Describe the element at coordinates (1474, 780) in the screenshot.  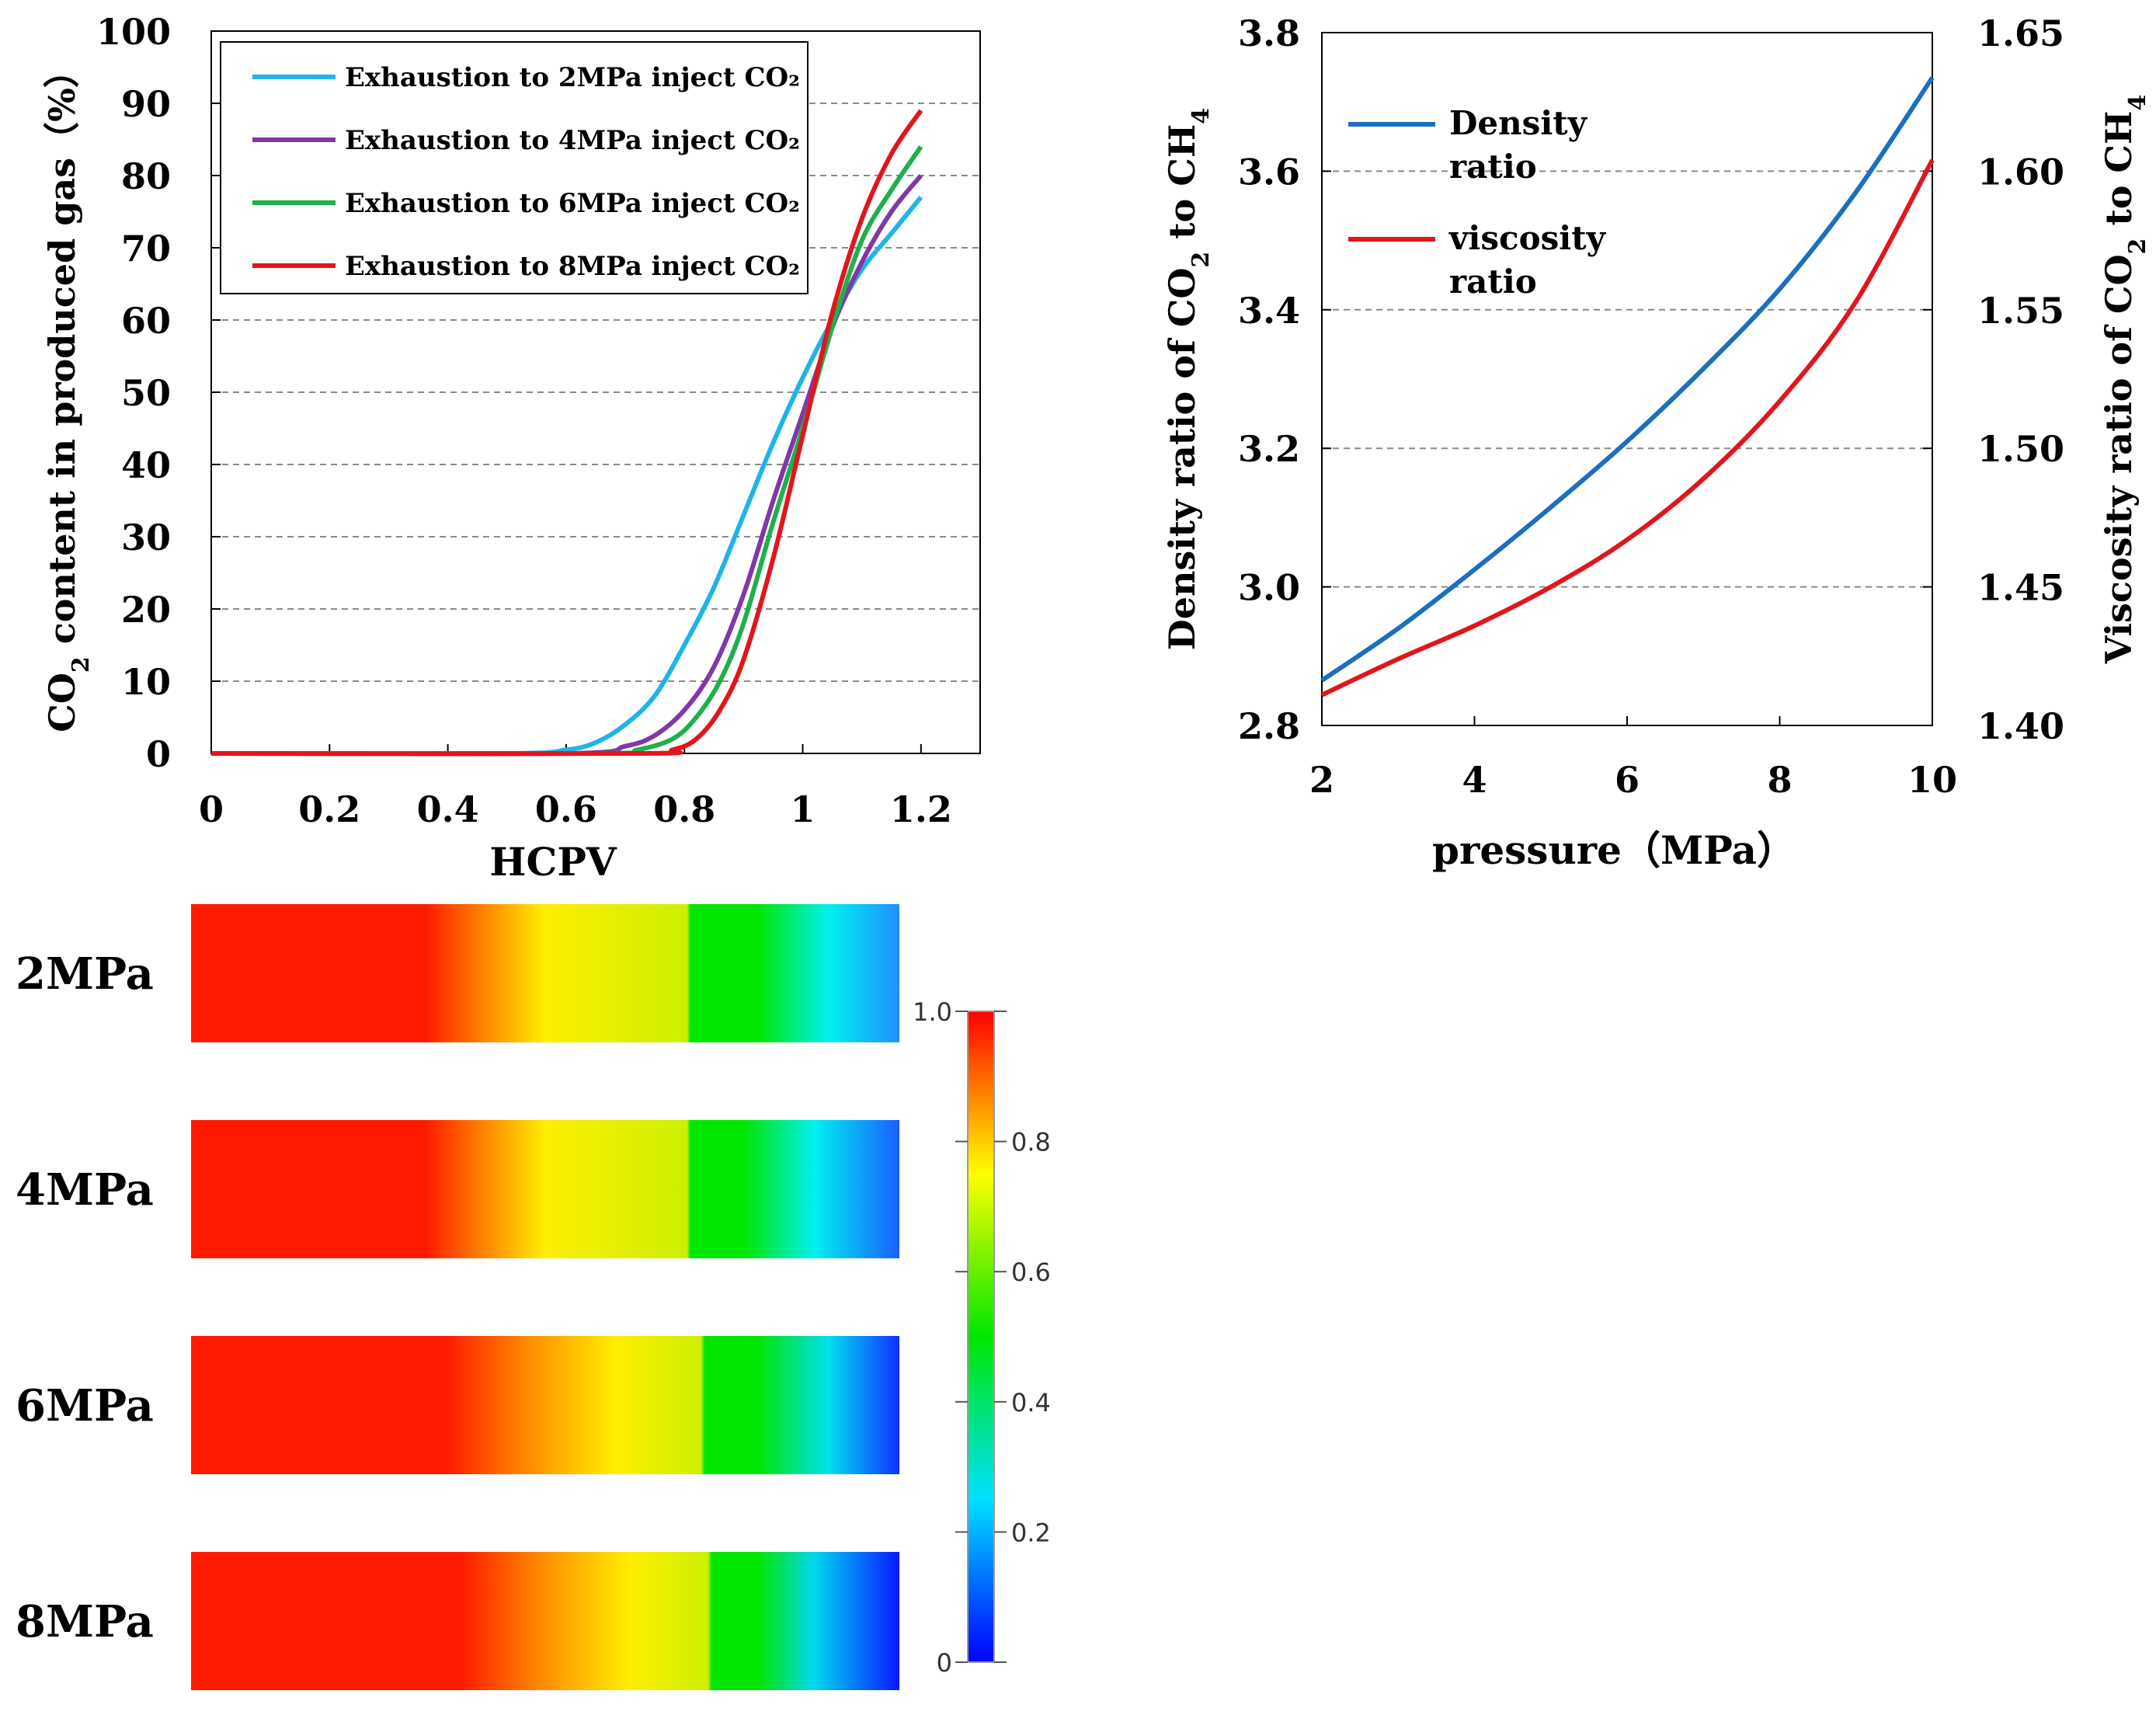
I see `x-tick-label: 4` at that location.